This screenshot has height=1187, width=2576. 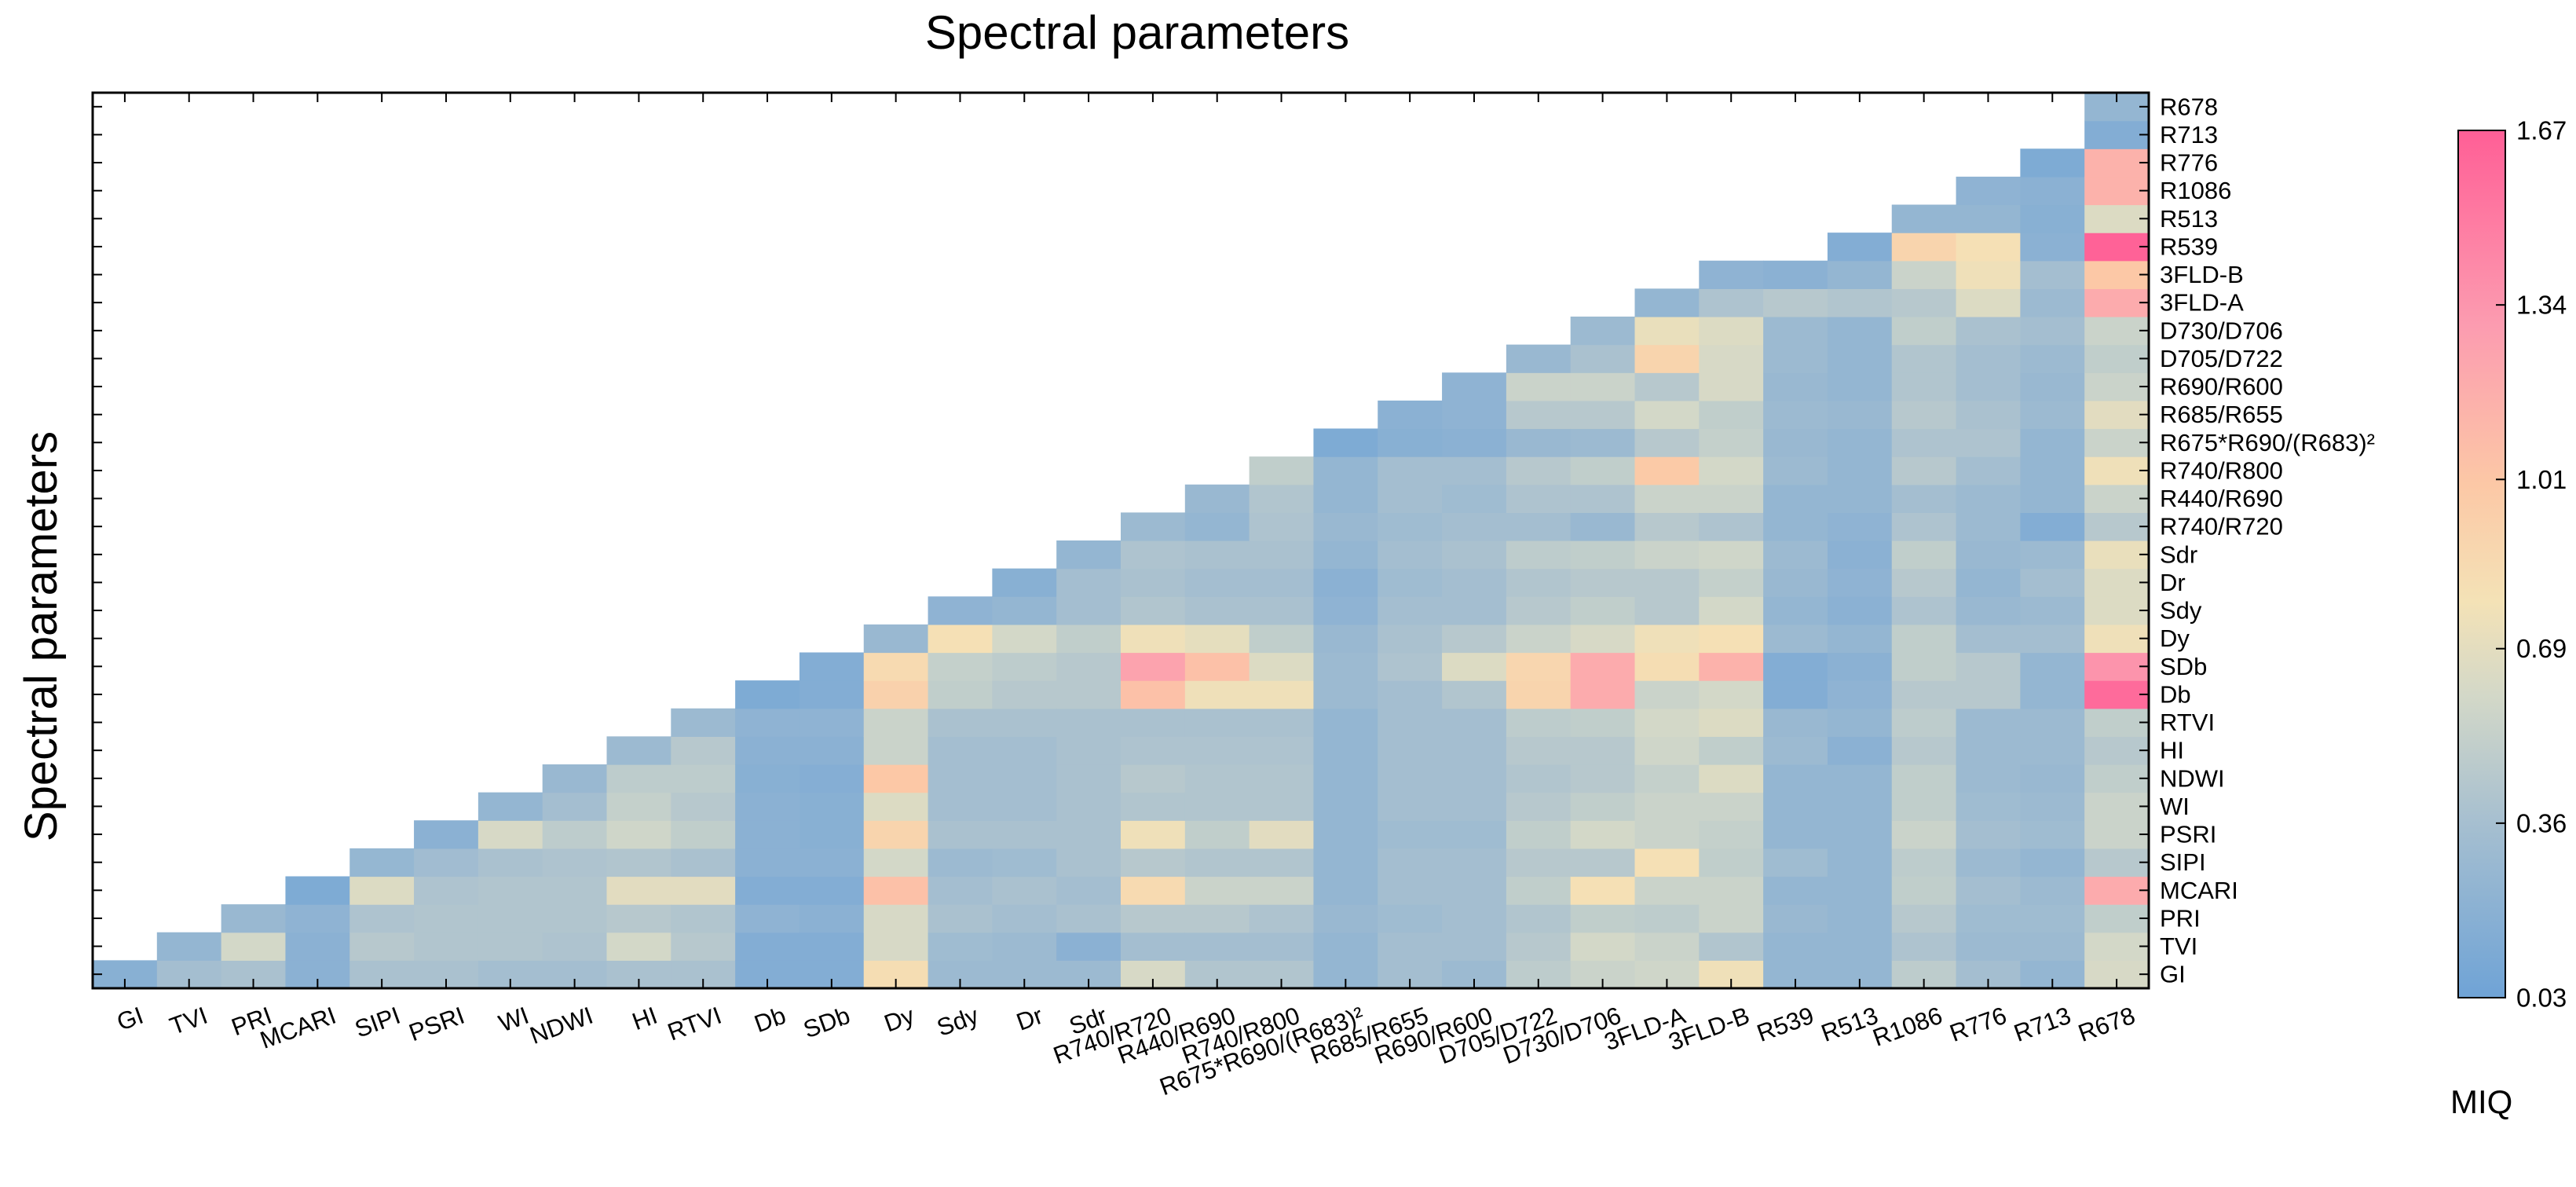 What do you see at coordinates (2222, 414) in the screenshot?
I see `y-tick-label: R685/R655` at bounding box center [2222, 414].